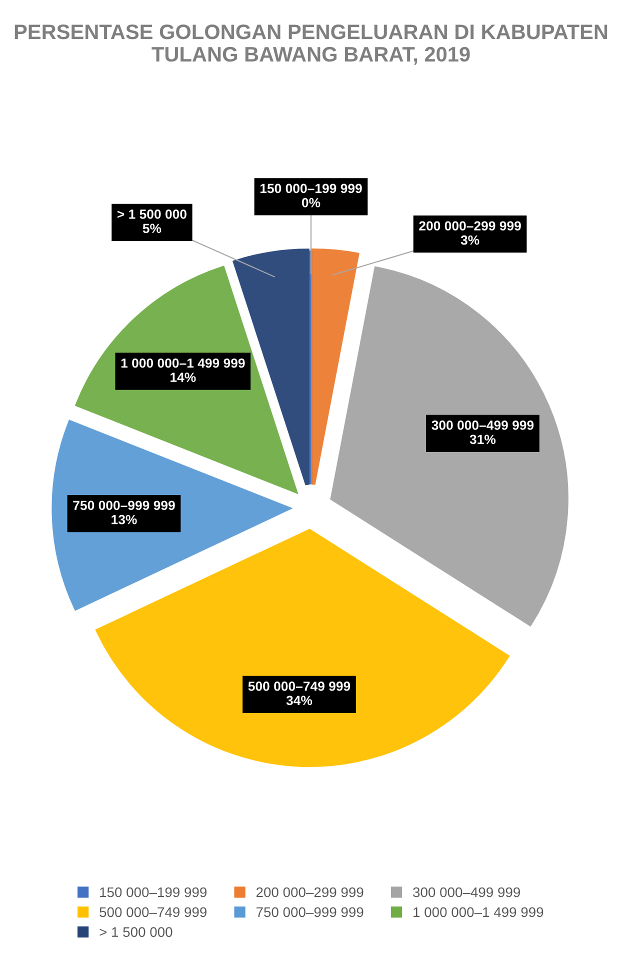 The height and width of the screenshot is (957, 622). Describe the element at coordinates (311, 203) in the screenshot. I see `text: 0%` at that location.